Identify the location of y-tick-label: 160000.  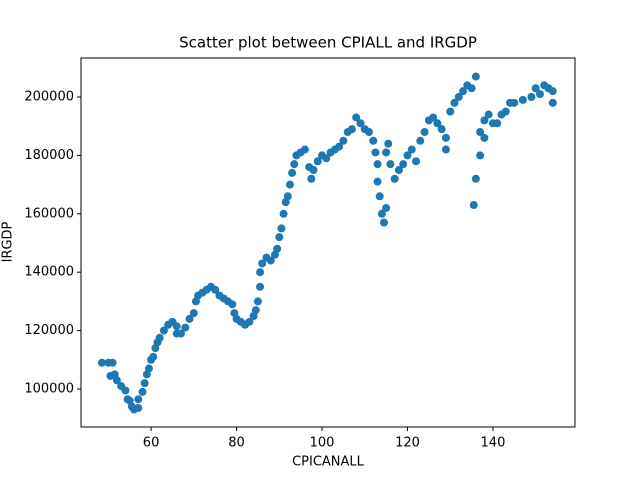
(49, 213).